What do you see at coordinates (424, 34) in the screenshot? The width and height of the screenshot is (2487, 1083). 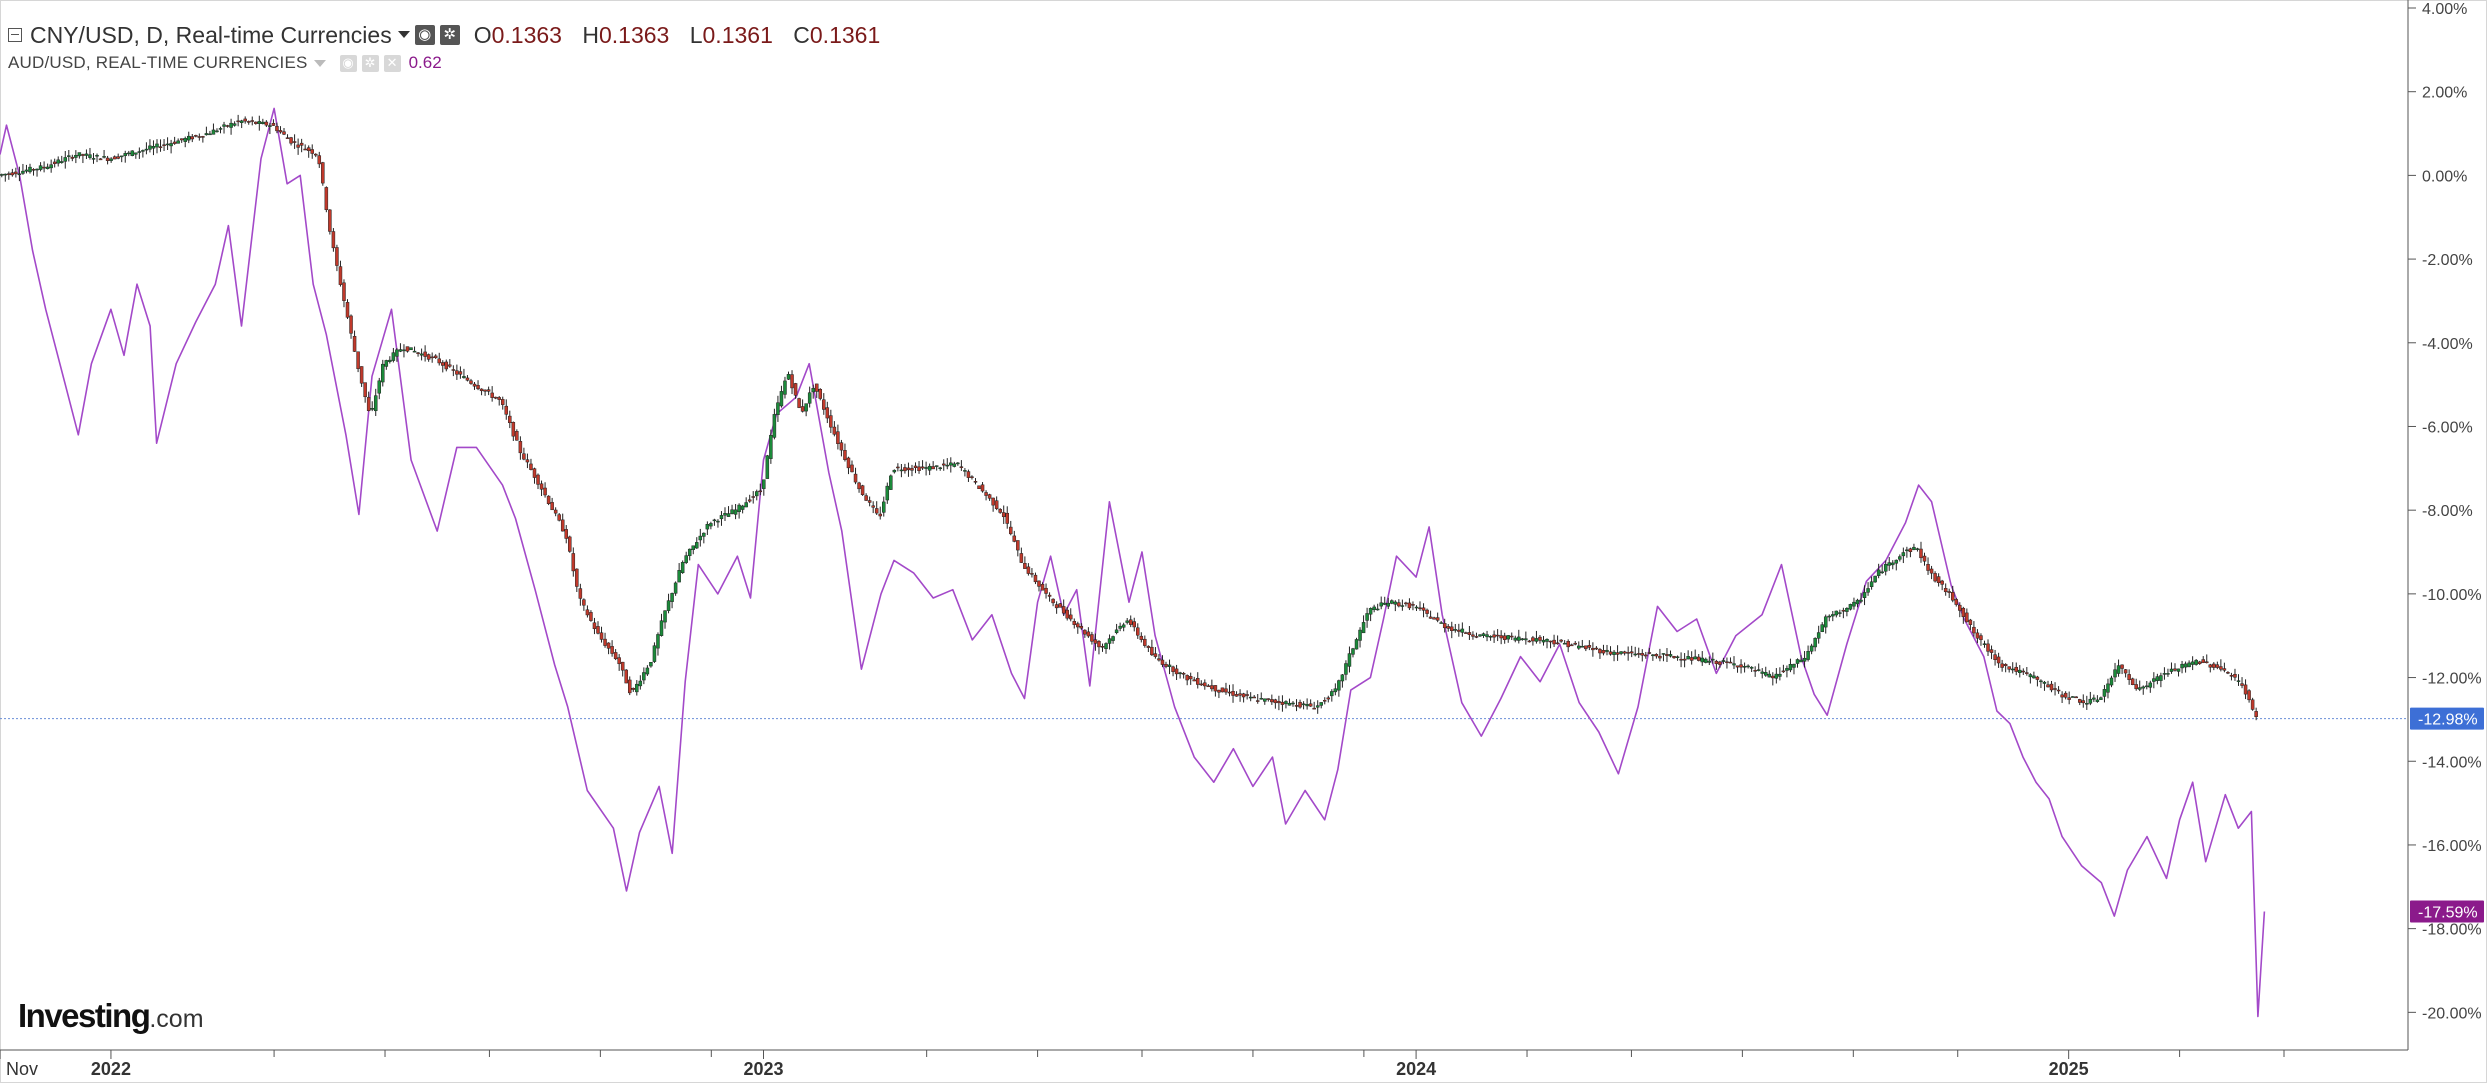 I see `visibility-icon: ◉` at bounding box center [424, 34].